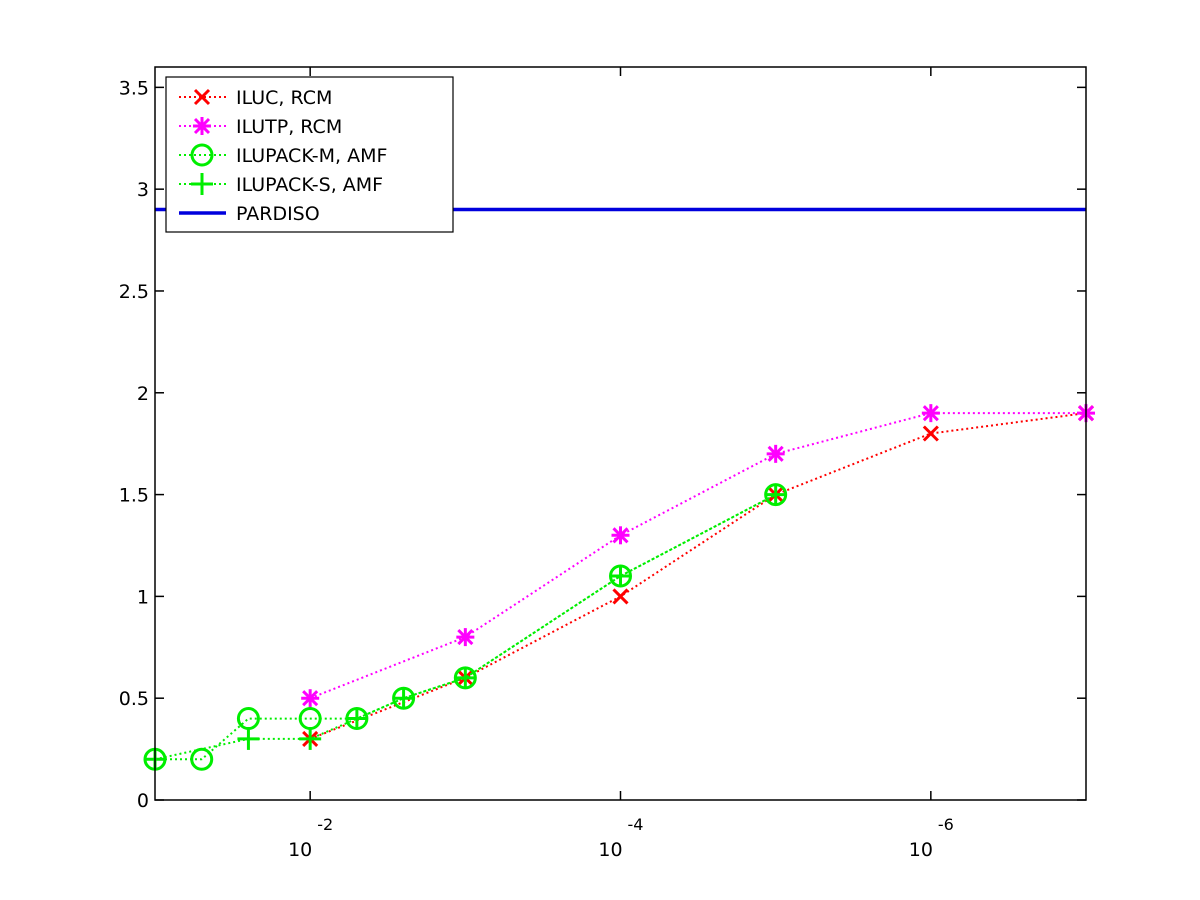  What do you see at coordinates (134, 496) in the screenshot?
I see `y-tick-label: 1.5` at bounding box center [134, 496].